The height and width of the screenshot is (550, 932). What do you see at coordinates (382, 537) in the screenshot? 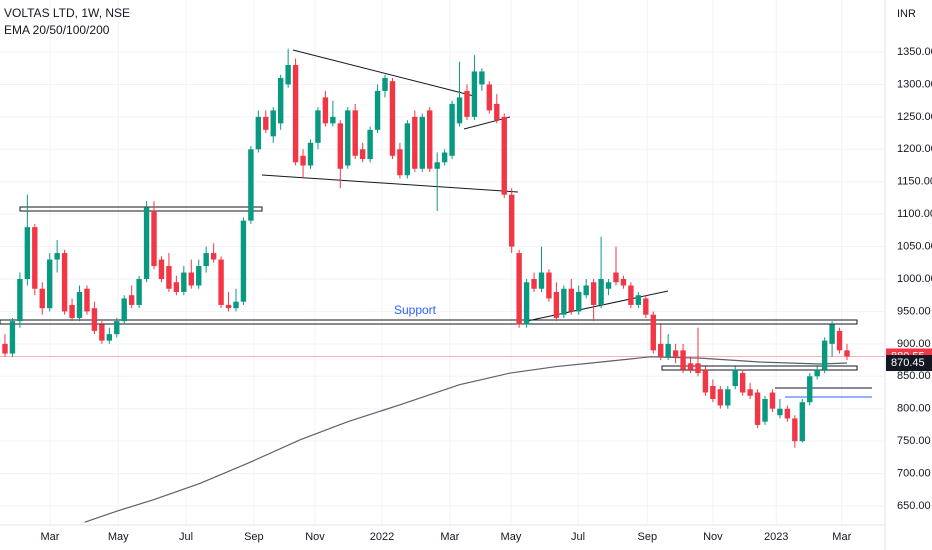
I see `x-tick-label: 2022` at bounding box center [382, 537].